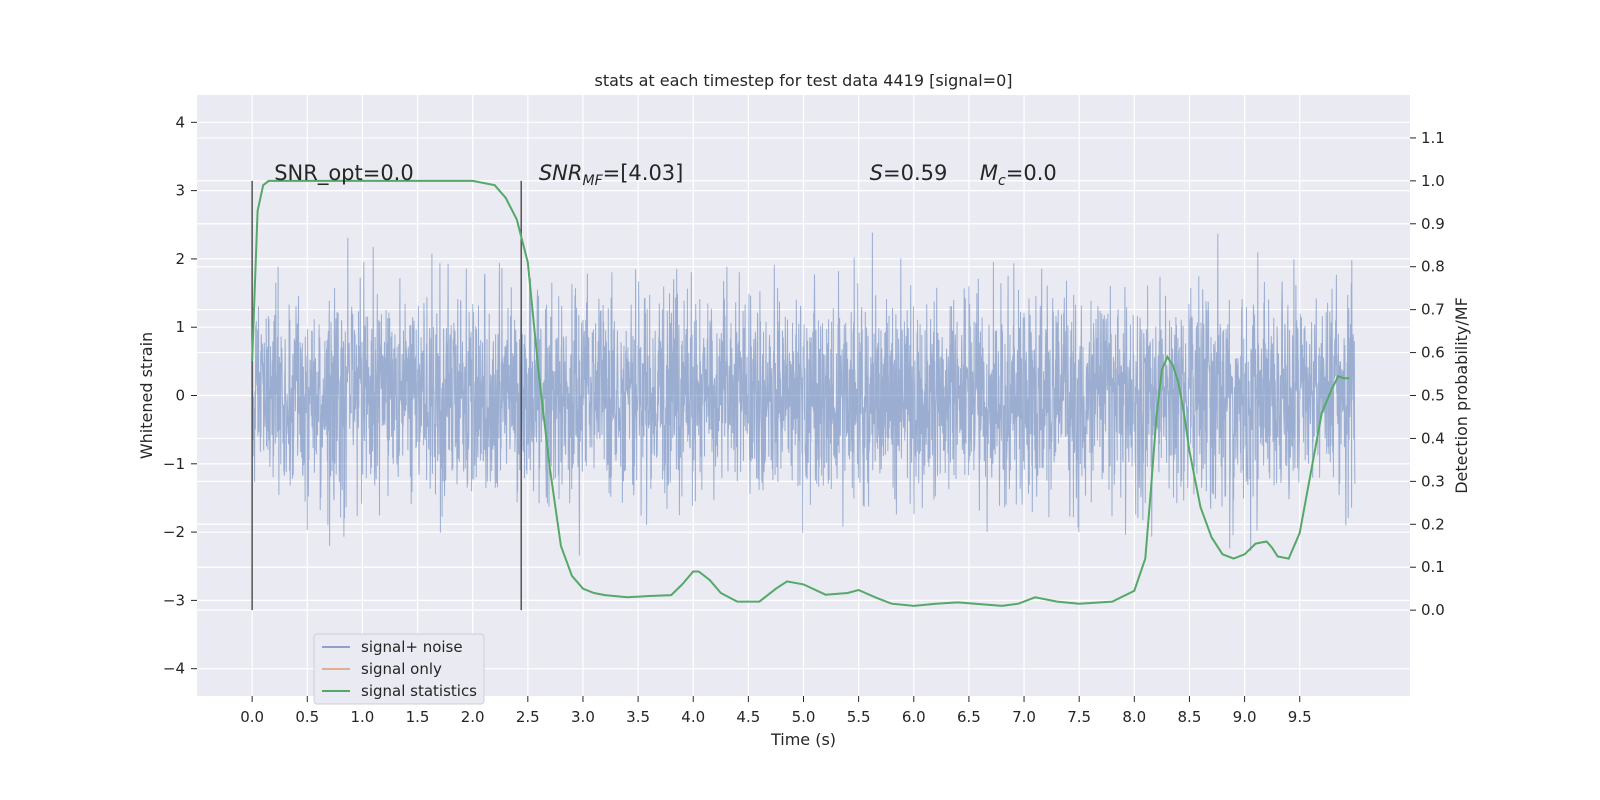 Image resolution: width=1600 pixels, height=800 pixels. Describe the element at coordinates (859, 717) in the screenshot. I see `x-tick-label: 5.5` at that location.